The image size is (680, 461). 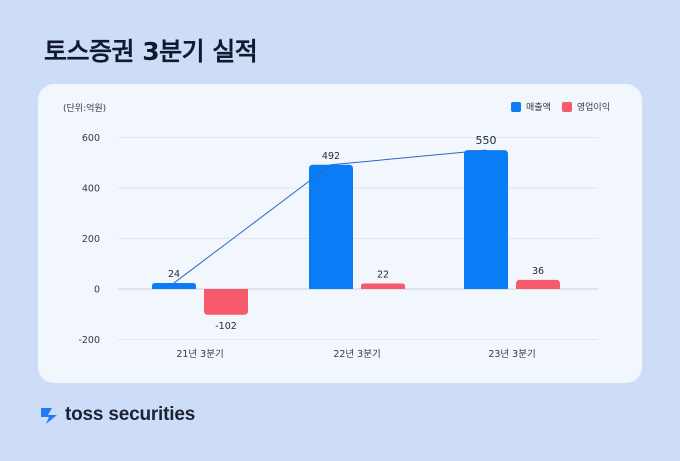 What do you see at coordinates (486, 140) in the screenshot?
I see `data-label-revenue: 550` at bounding box center [486, 140].